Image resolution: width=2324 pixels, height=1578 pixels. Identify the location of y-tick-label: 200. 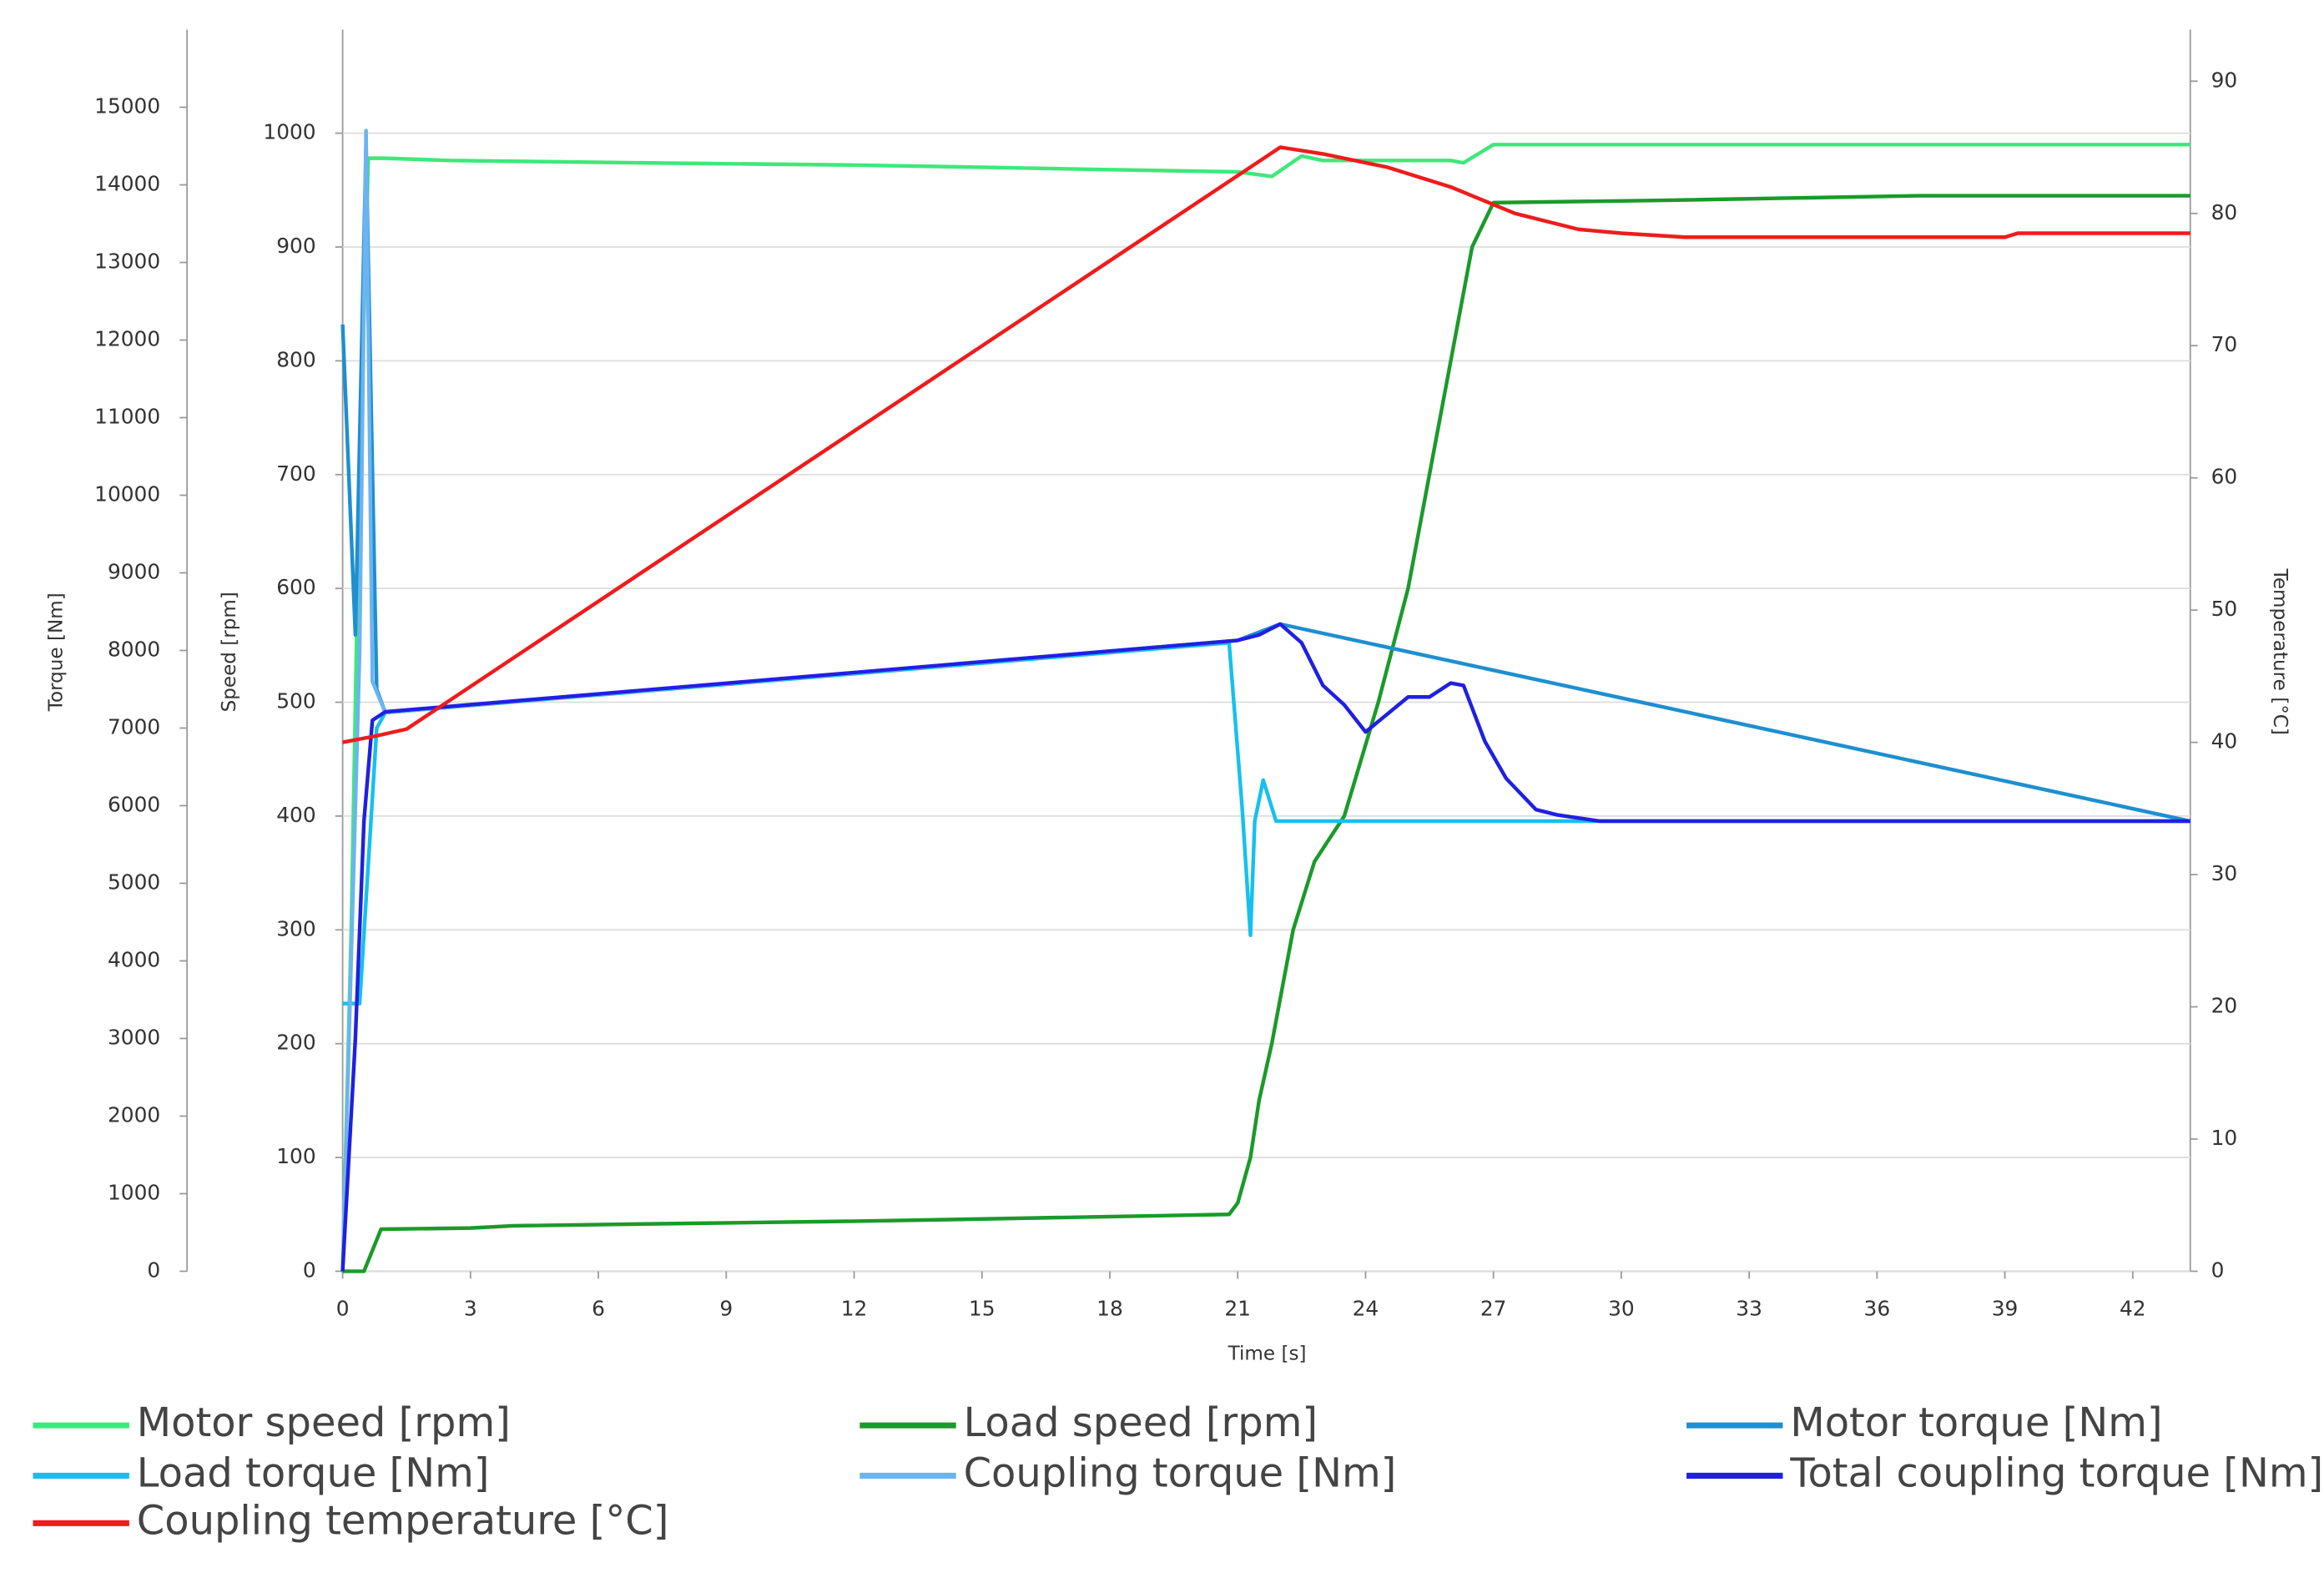
(295, 1043).